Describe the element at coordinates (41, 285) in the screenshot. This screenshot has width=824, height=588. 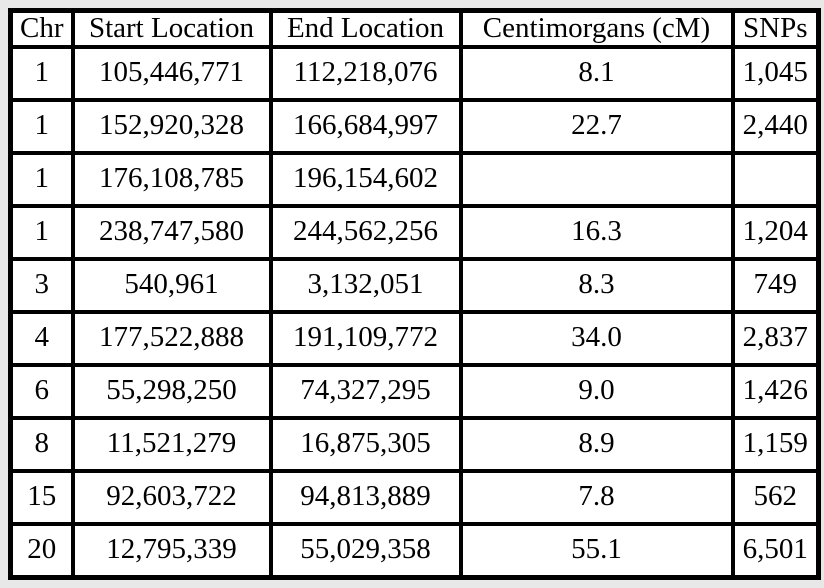
I see `table-cell: 3` at that location.